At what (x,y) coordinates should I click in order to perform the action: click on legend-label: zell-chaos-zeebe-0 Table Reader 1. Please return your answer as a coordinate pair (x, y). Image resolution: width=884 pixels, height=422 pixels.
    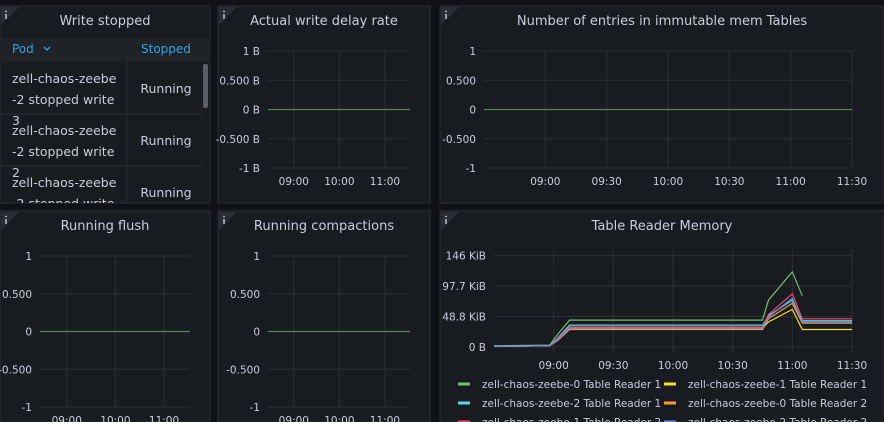
    Looking at the image, I should click on (571, 385).